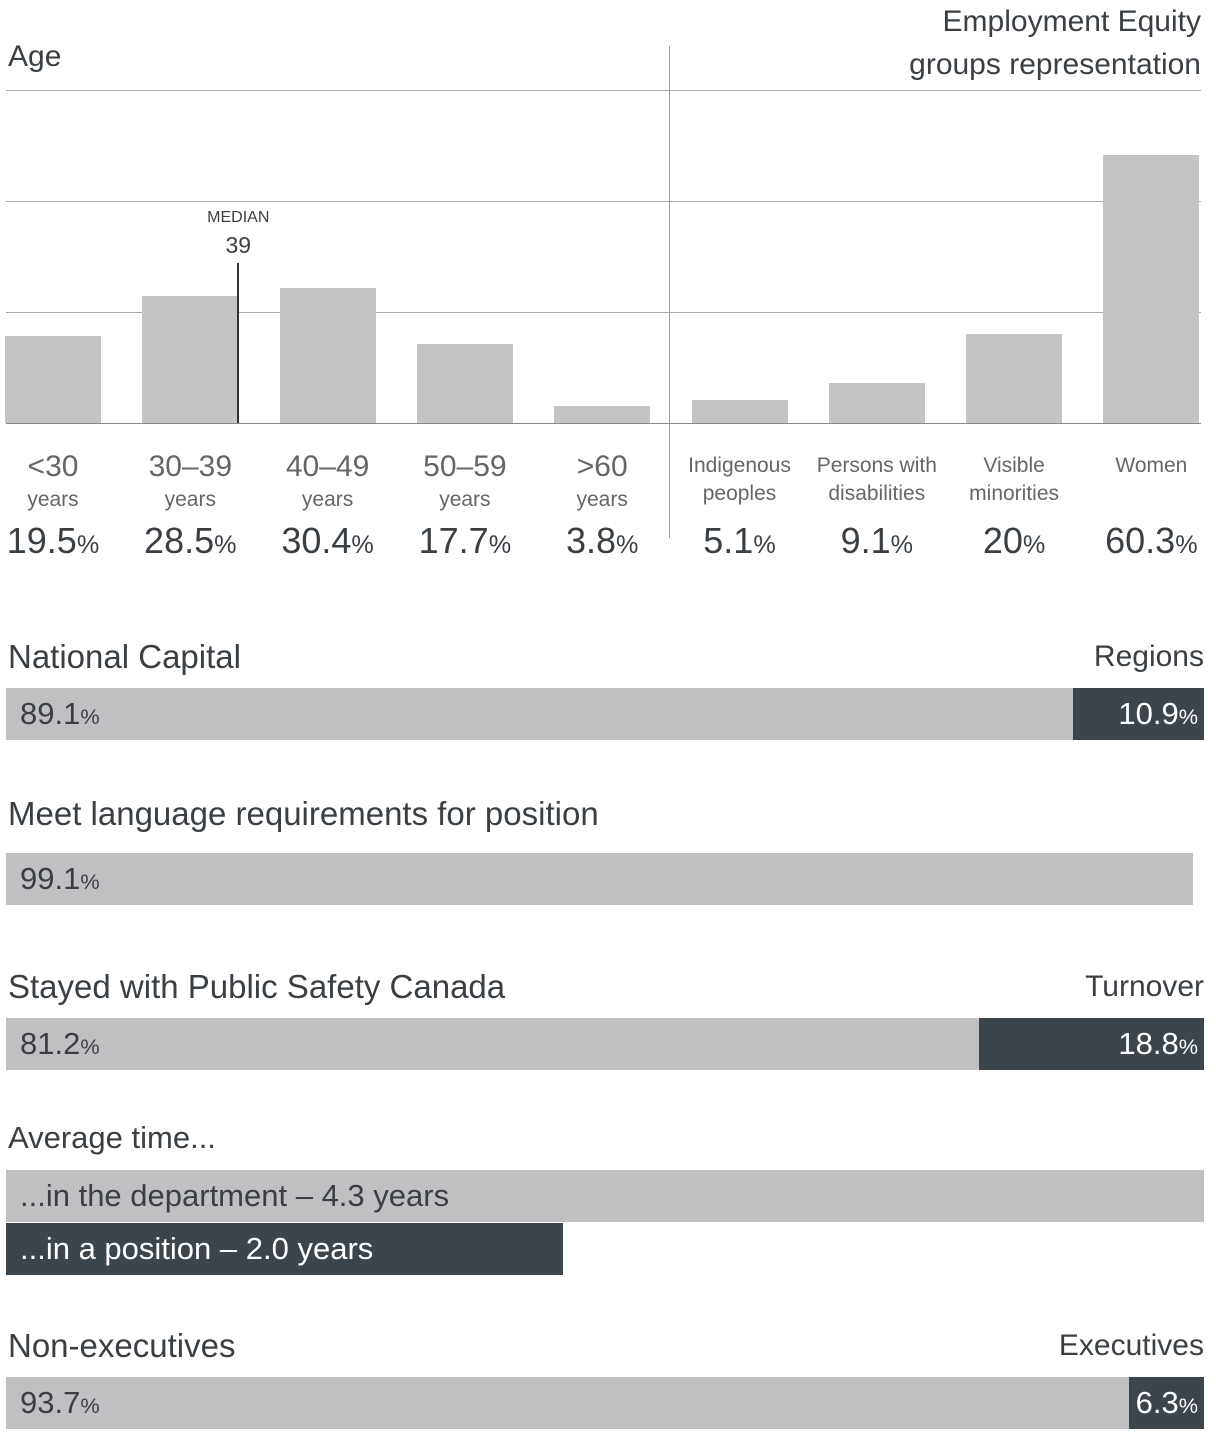  I want to click on divider, so click(669, 292).